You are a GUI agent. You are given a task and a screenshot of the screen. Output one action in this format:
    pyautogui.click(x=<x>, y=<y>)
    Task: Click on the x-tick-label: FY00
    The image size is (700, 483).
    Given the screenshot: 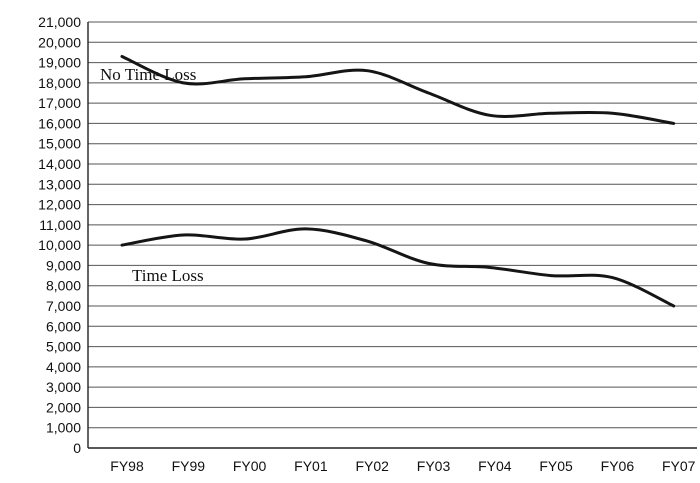 What is the action you would take?
    pyautogui.click(x=250, y=466)
    